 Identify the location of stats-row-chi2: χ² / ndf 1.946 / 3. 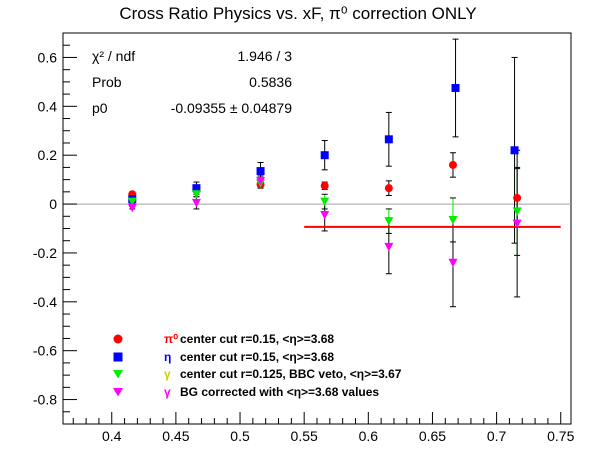
(192, 61).